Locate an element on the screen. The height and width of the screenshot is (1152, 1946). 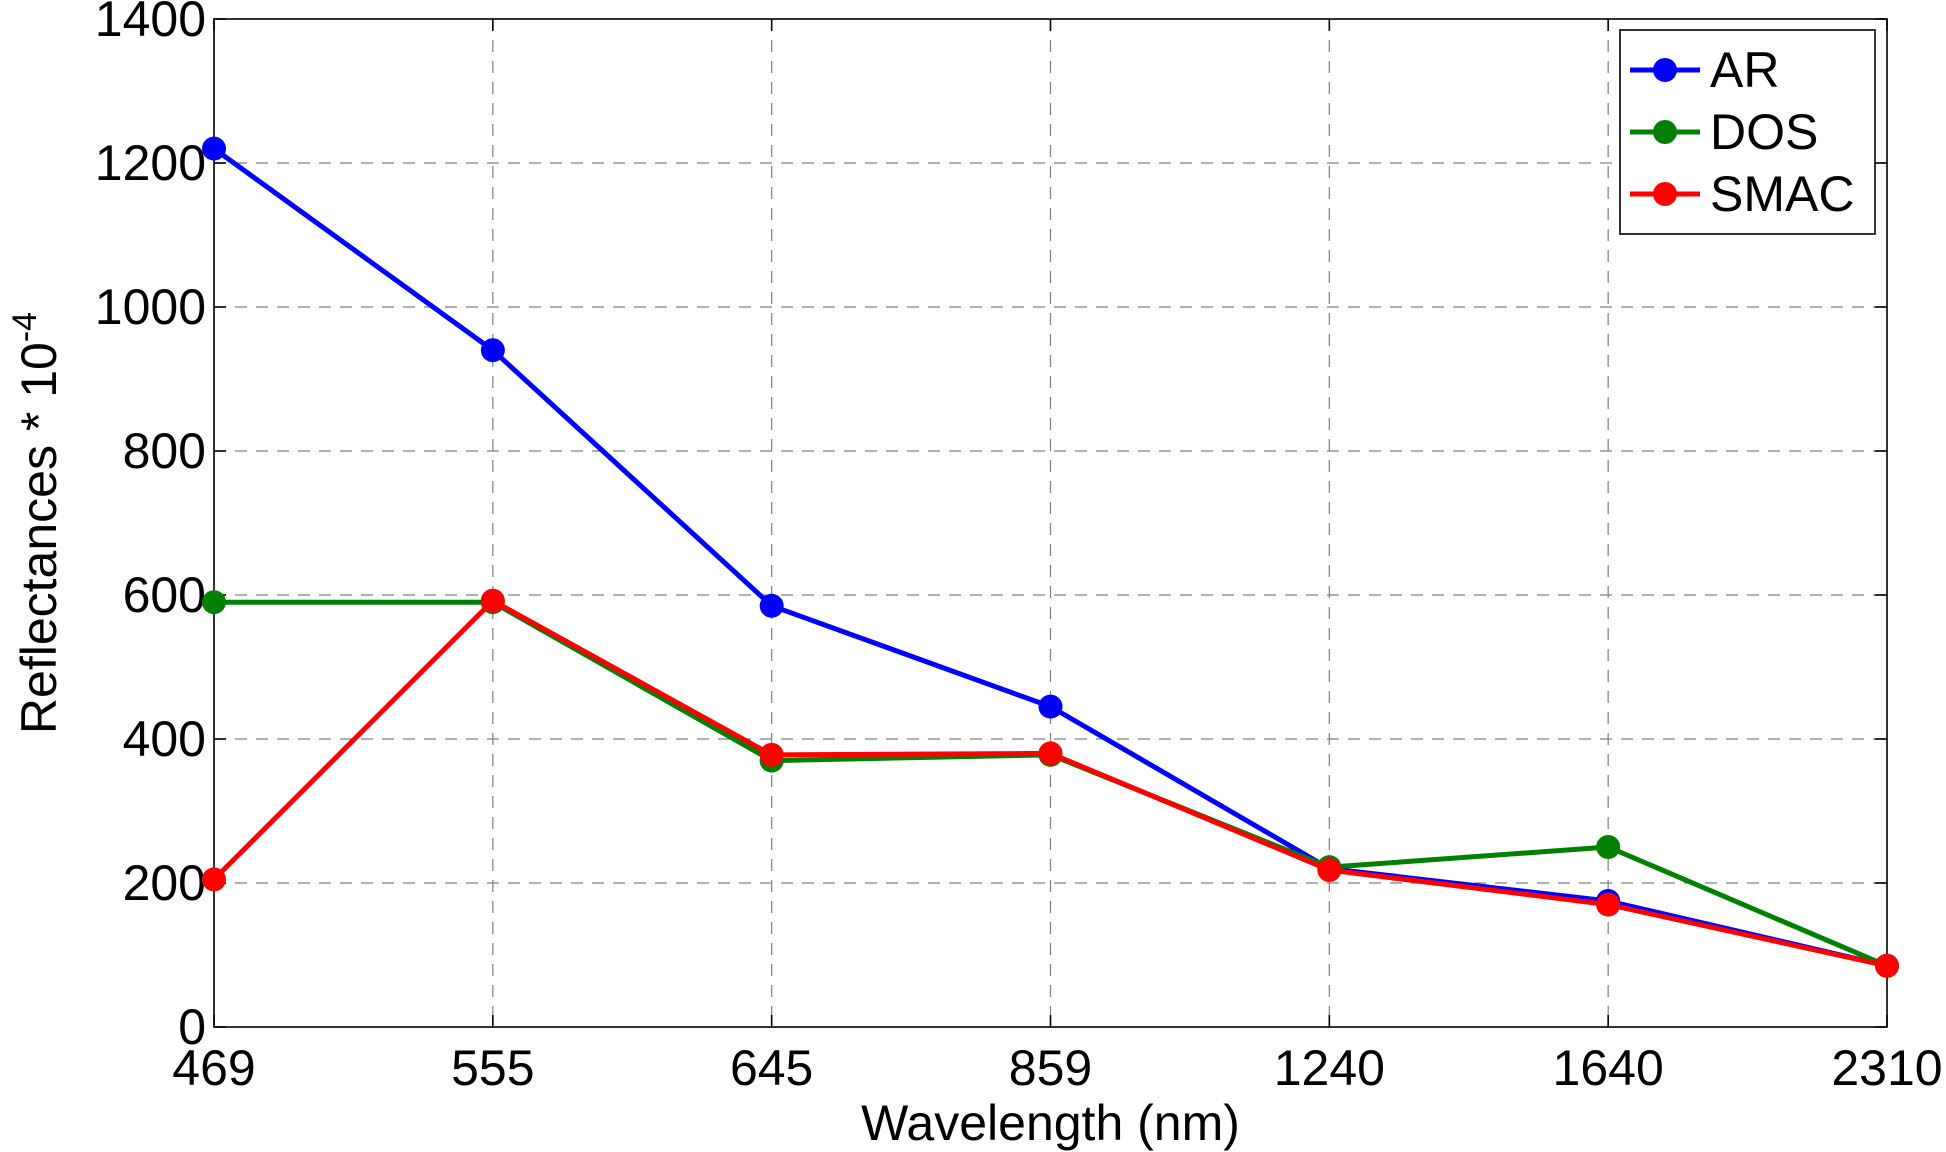
y-axis-title-exponent: -4 is located at coordinates (25, 327).